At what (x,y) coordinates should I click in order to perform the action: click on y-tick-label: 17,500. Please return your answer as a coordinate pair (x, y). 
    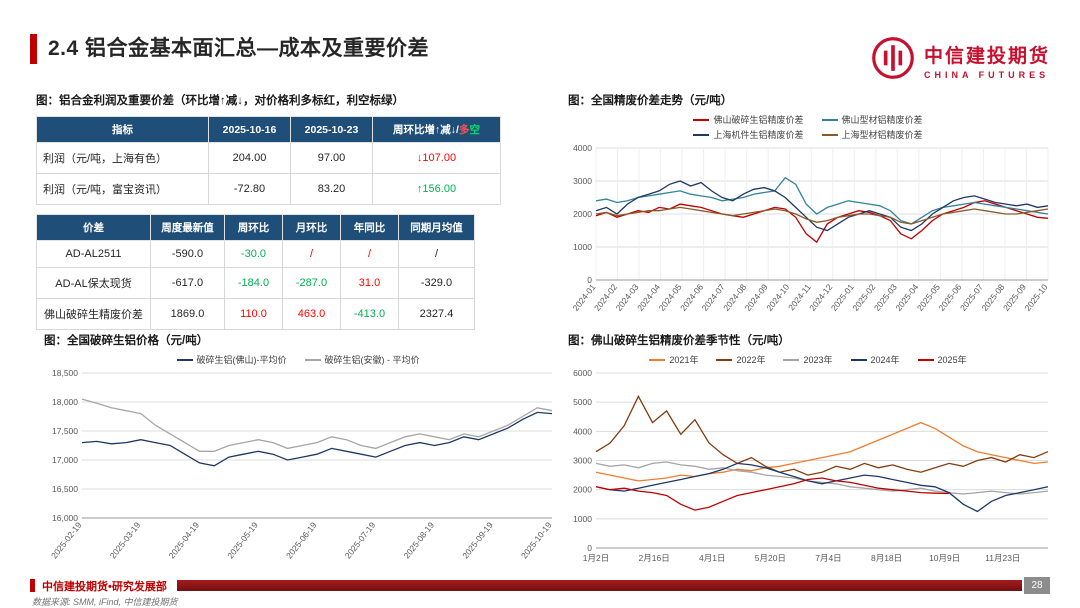
    Looking at the image, I should click on (65, 431).